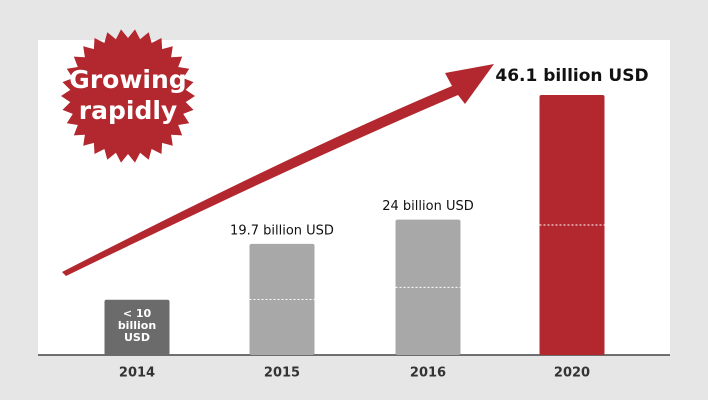  Describe the element at coordinates (282, 373) in the screenshot. I see `x-tick-label: 2015` at that location.